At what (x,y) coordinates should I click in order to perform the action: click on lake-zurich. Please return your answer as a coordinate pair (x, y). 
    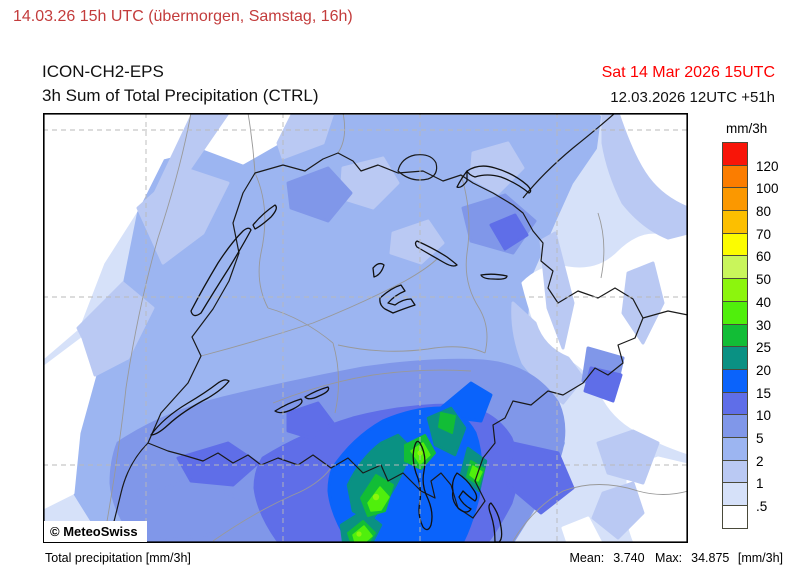
    Looking at the image, I should click on (436, 253).